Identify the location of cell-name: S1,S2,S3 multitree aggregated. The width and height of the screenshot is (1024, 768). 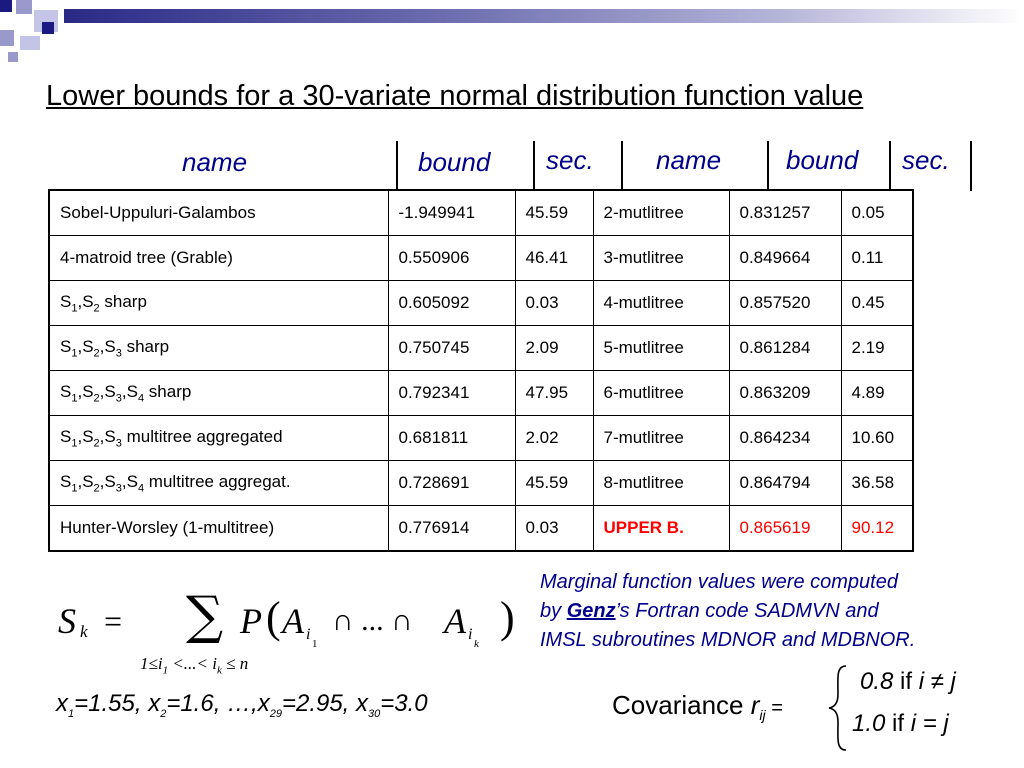
(218, 438).